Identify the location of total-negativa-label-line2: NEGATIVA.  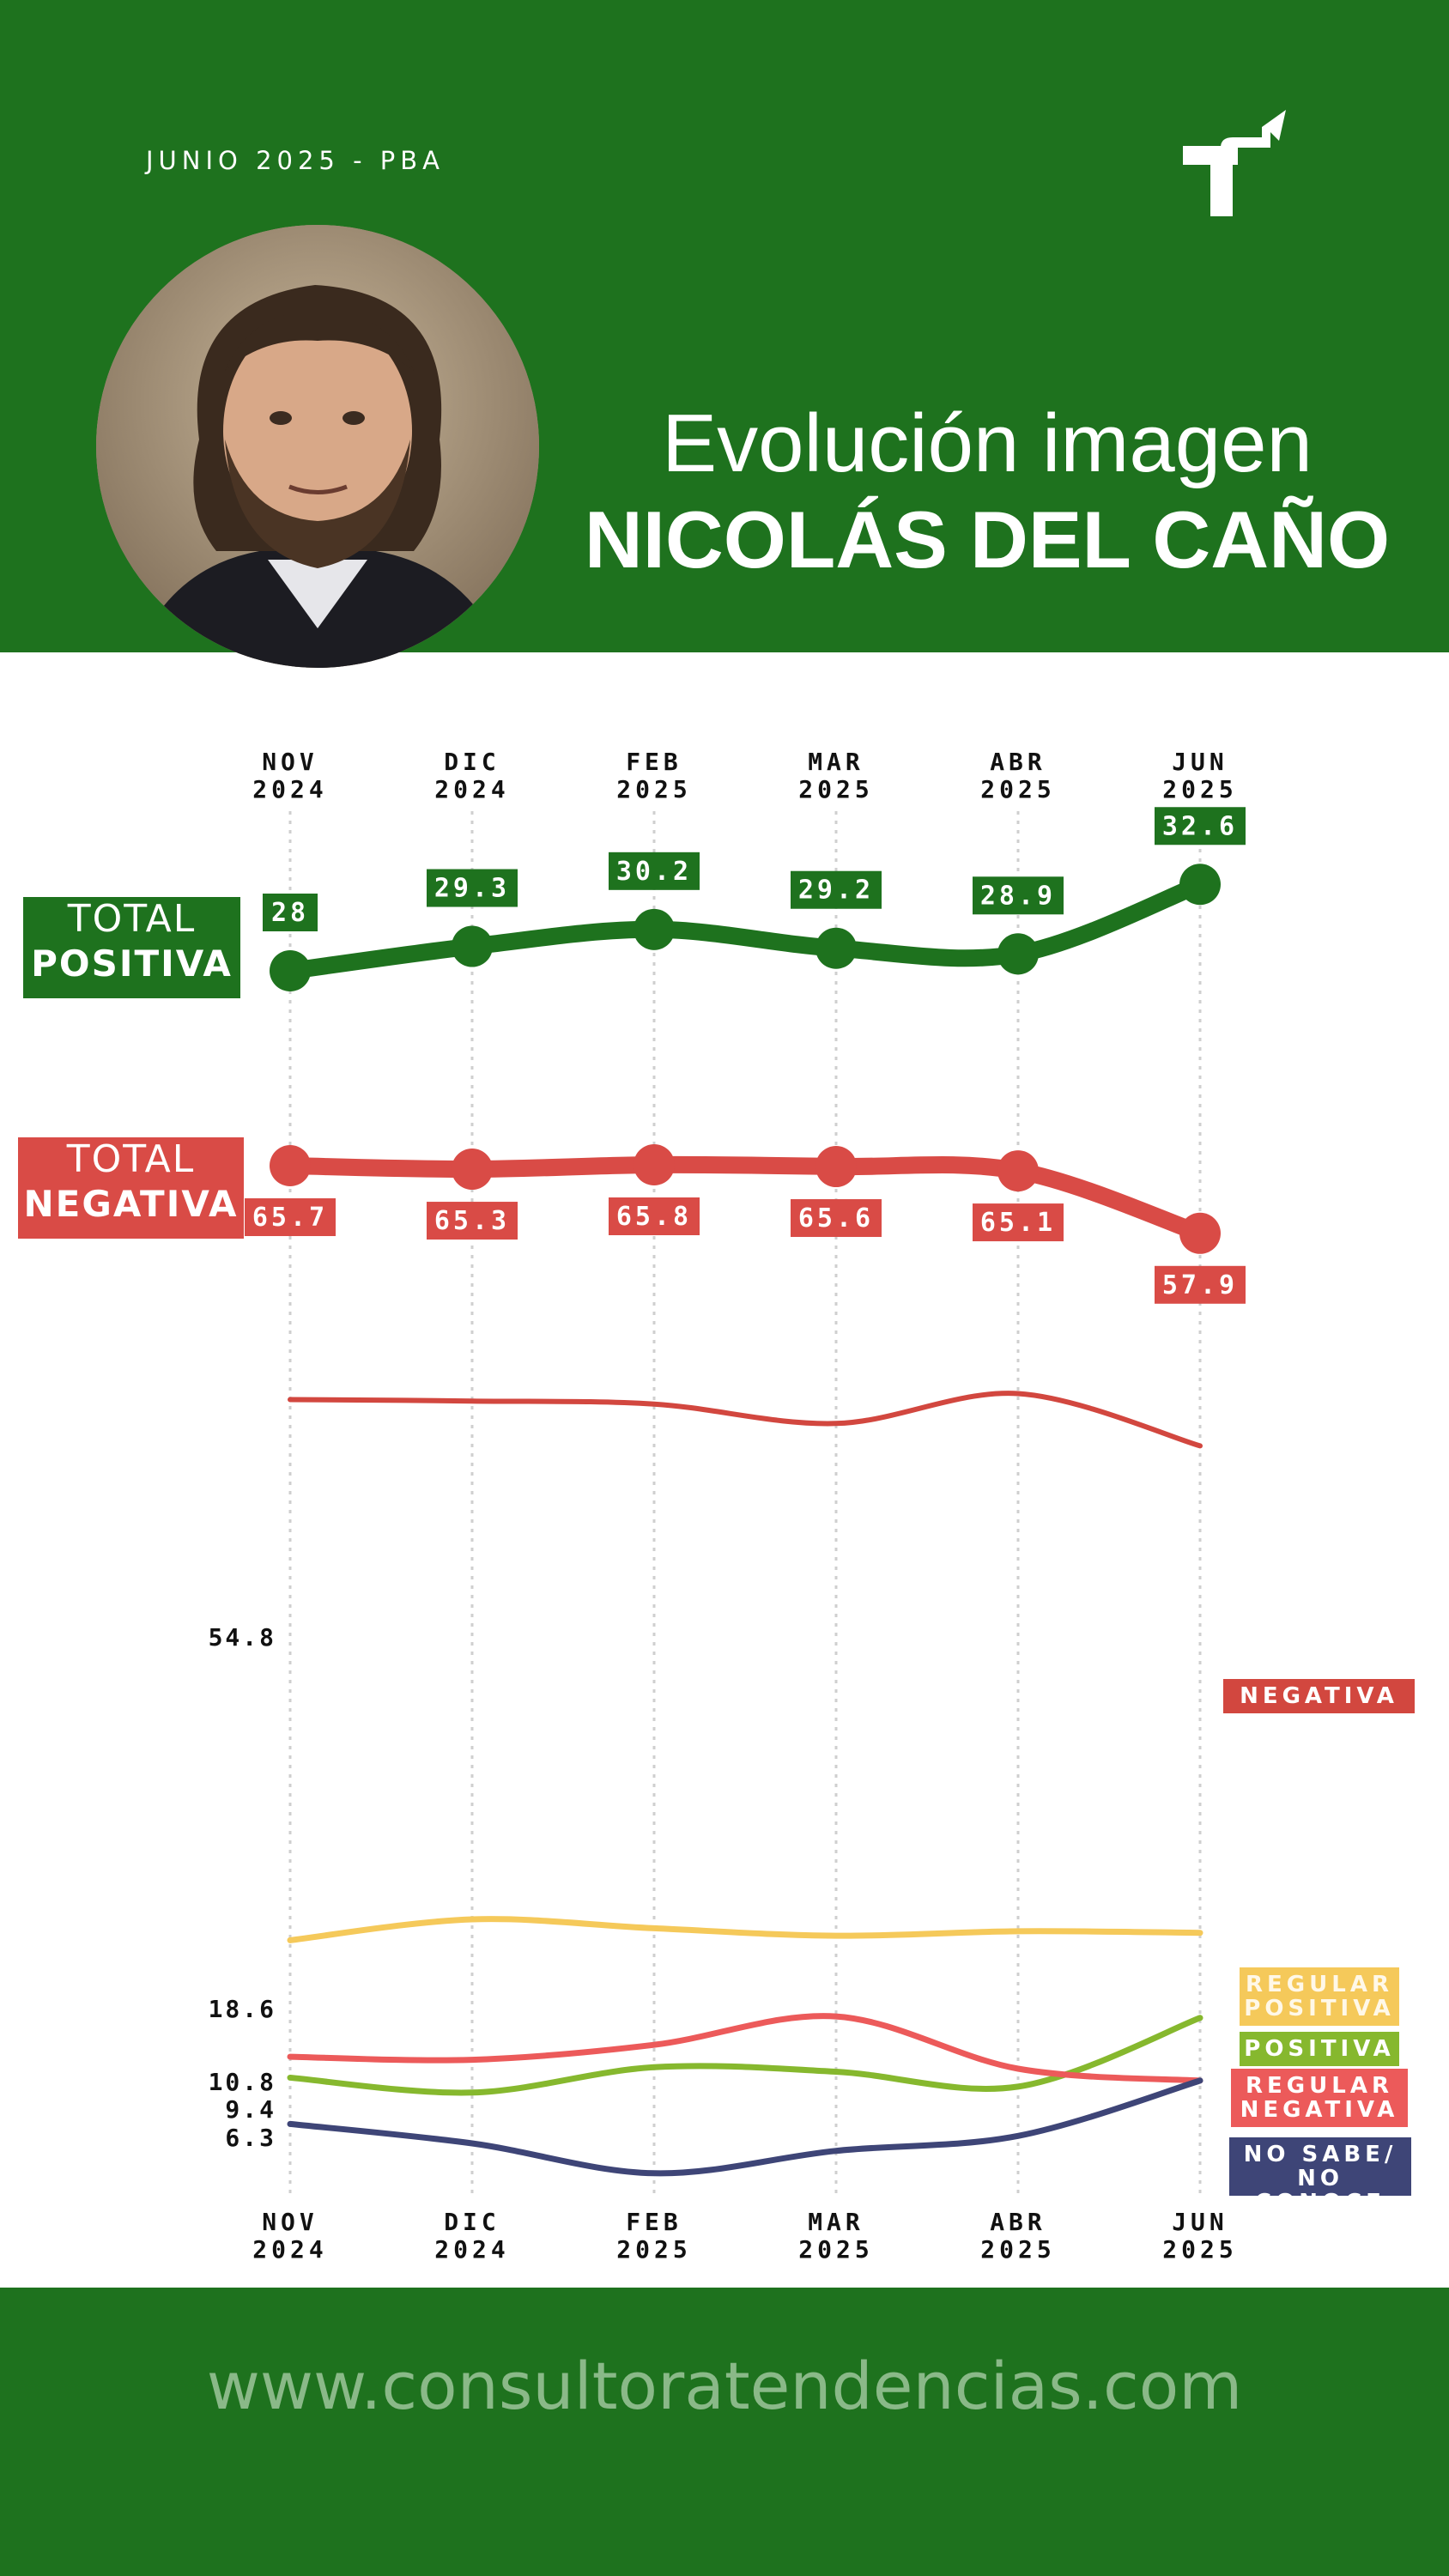
(131, 1204).